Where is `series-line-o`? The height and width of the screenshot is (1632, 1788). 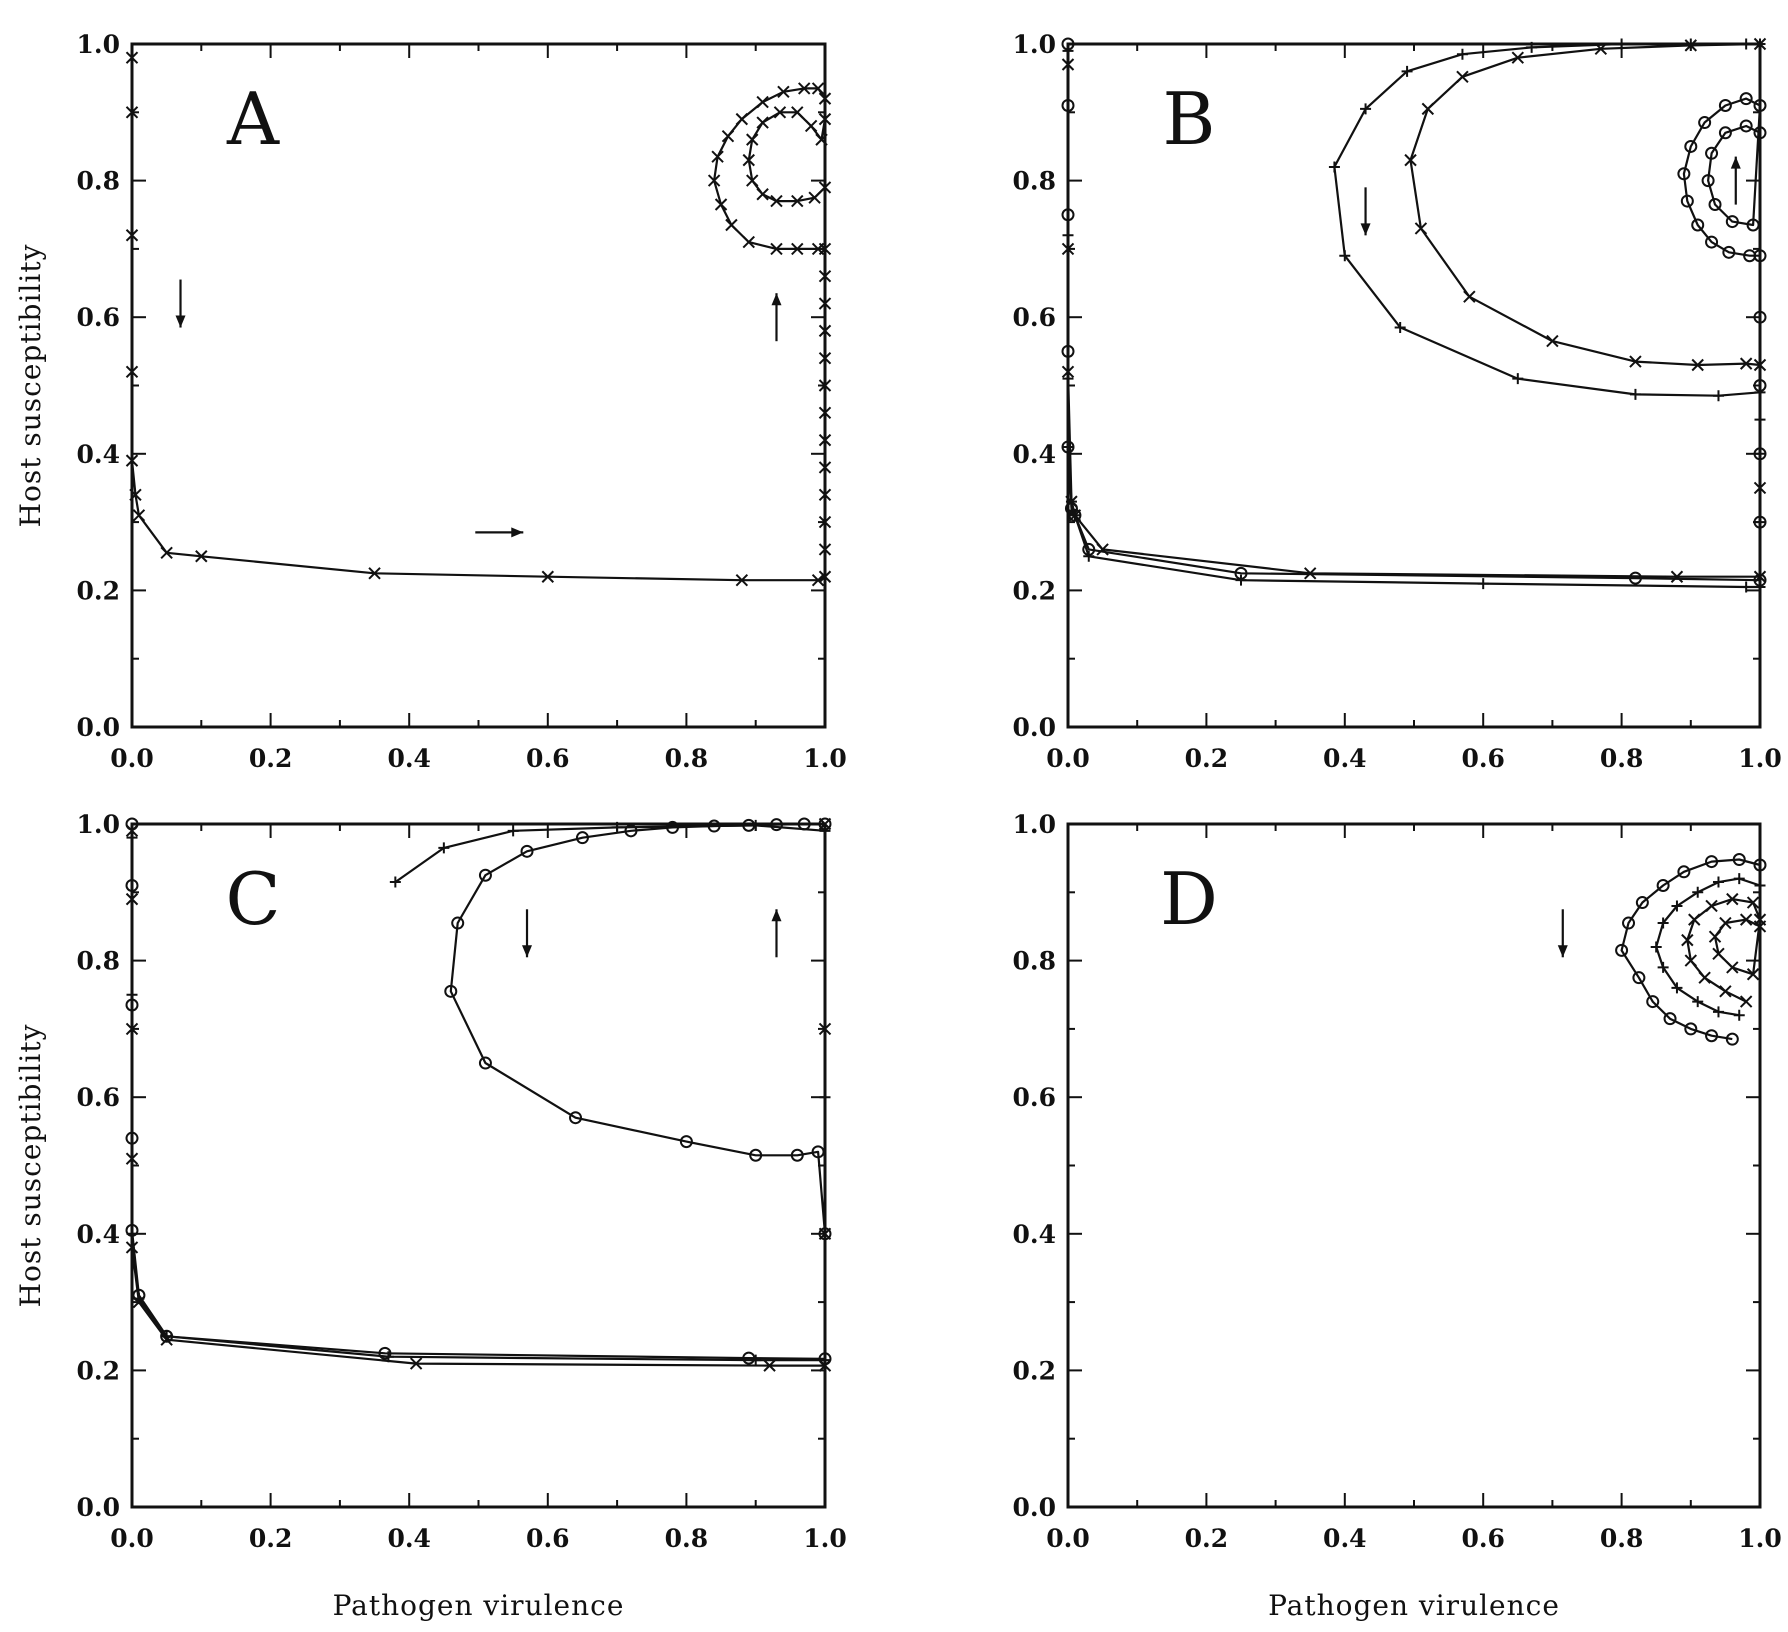
series-line-o is located at coordinates (478, 1091).